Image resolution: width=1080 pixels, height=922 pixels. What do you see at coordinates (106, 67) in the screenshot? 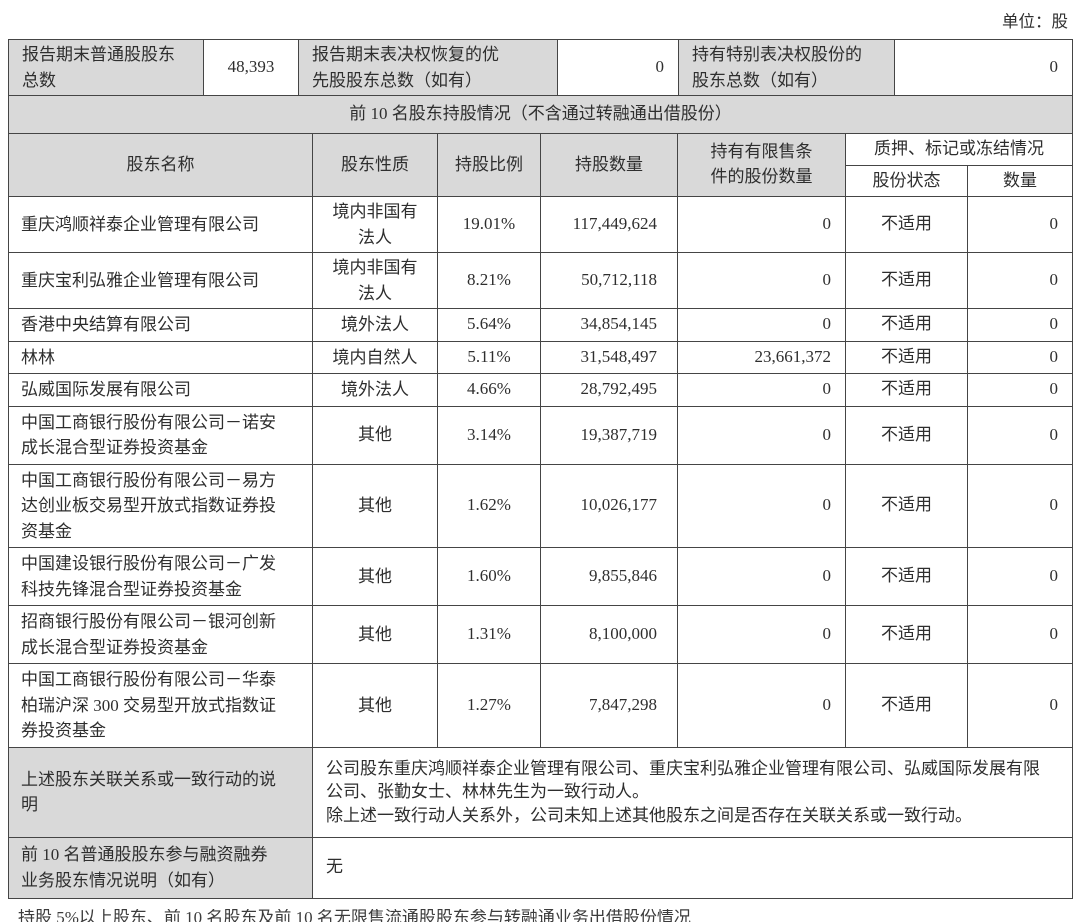
I see `ordinary-shareholders-label: 报告期末普通股股东总数` at bounding box center [106, 67].